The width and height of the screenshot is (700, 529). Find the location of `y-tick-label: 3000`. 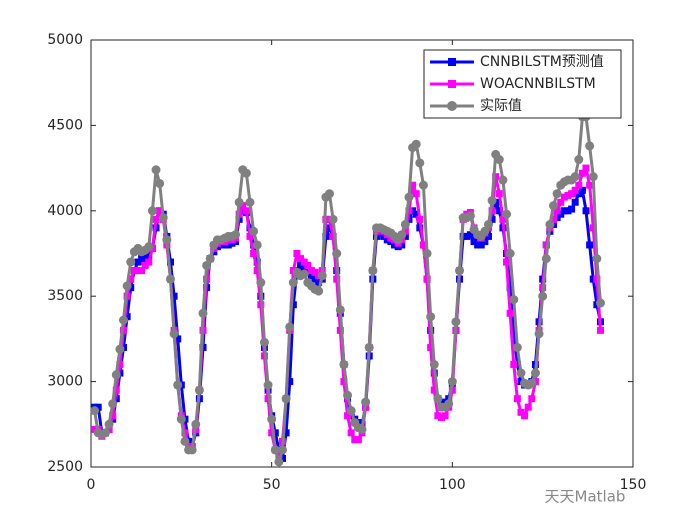

y-tick-label: 3000 is located at coordinates (65, 382).